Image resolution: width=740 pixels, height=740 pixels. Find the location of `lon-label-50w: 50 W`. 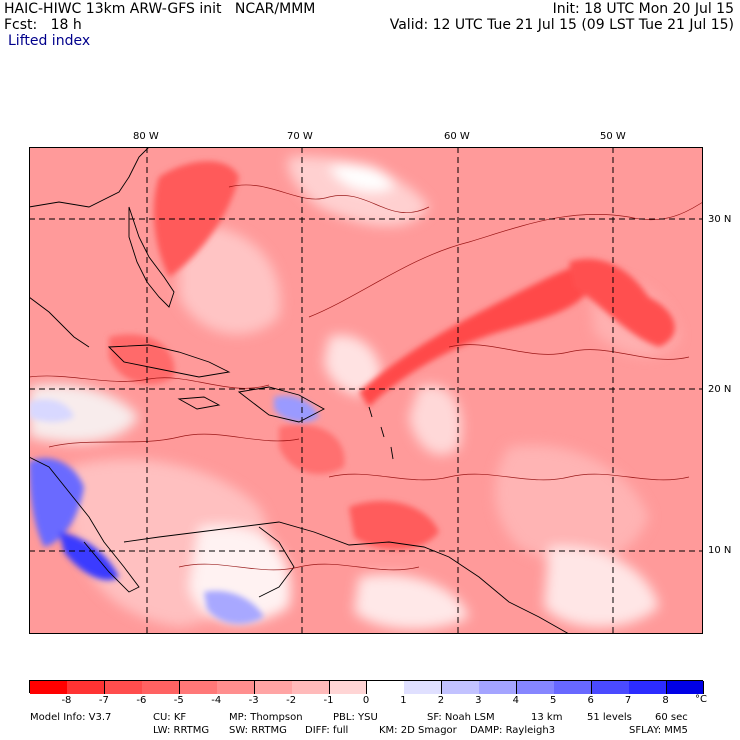

lon-label-50w: 50 W is located at coordinates (613, 136).